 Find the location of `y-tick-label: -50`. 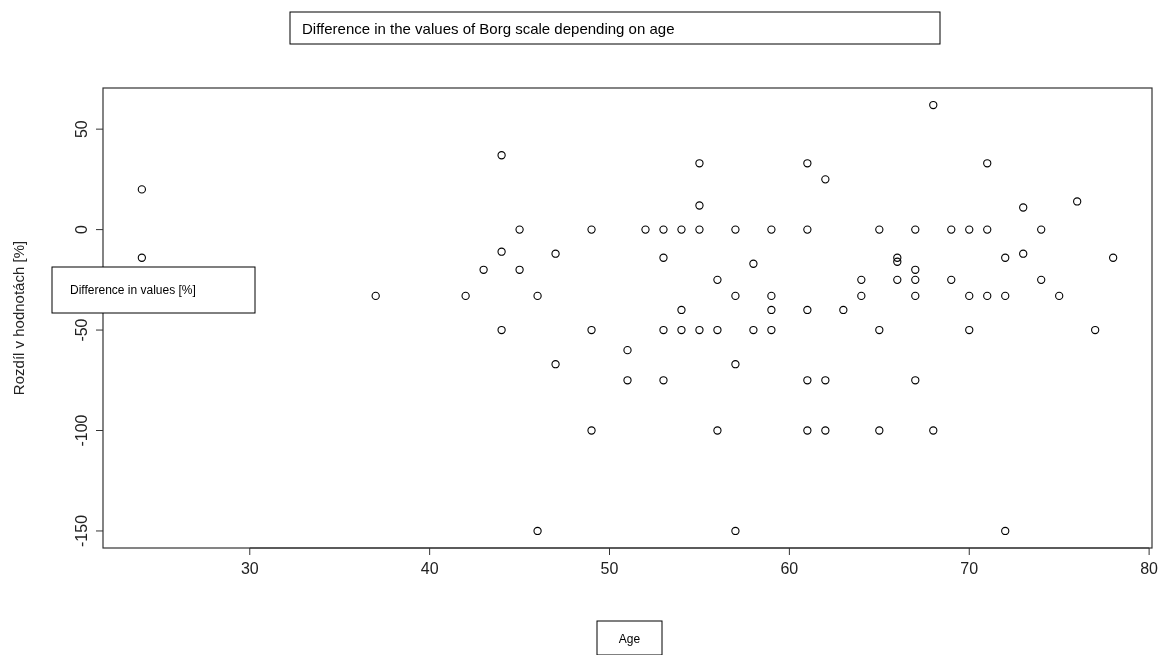

y-tick-label: -50 is located at coordinates (81, 330).